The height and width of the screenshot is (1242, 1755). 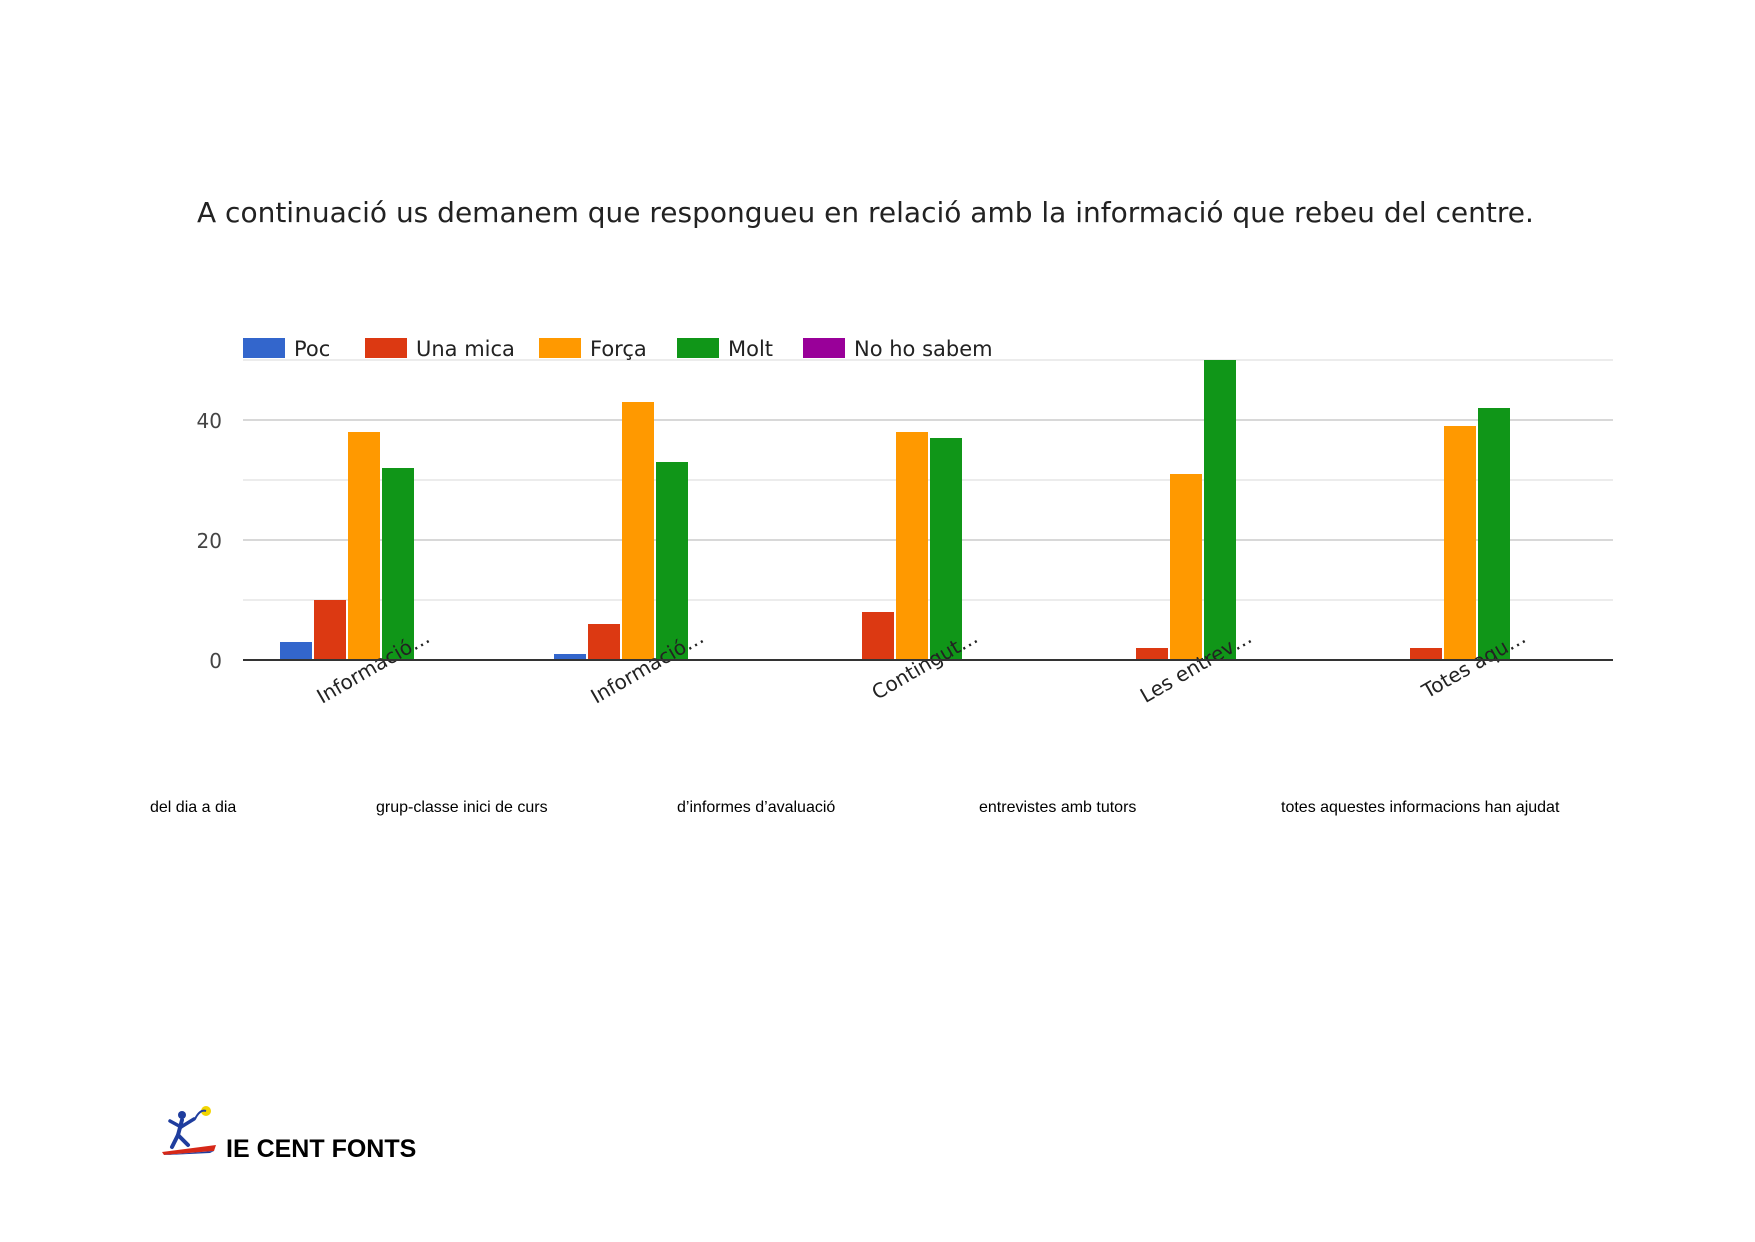 What do you see at coordinates (912, 546) in the screenshot?
I see `bar-força-3` at bounding box center [912, 546].